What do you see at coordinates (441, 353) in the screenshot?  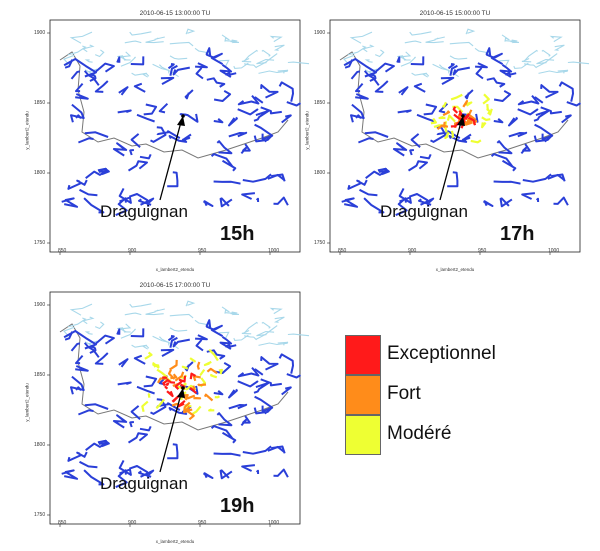 I see `legend-label: Exceptionnel` at bounding box center [441, 353].